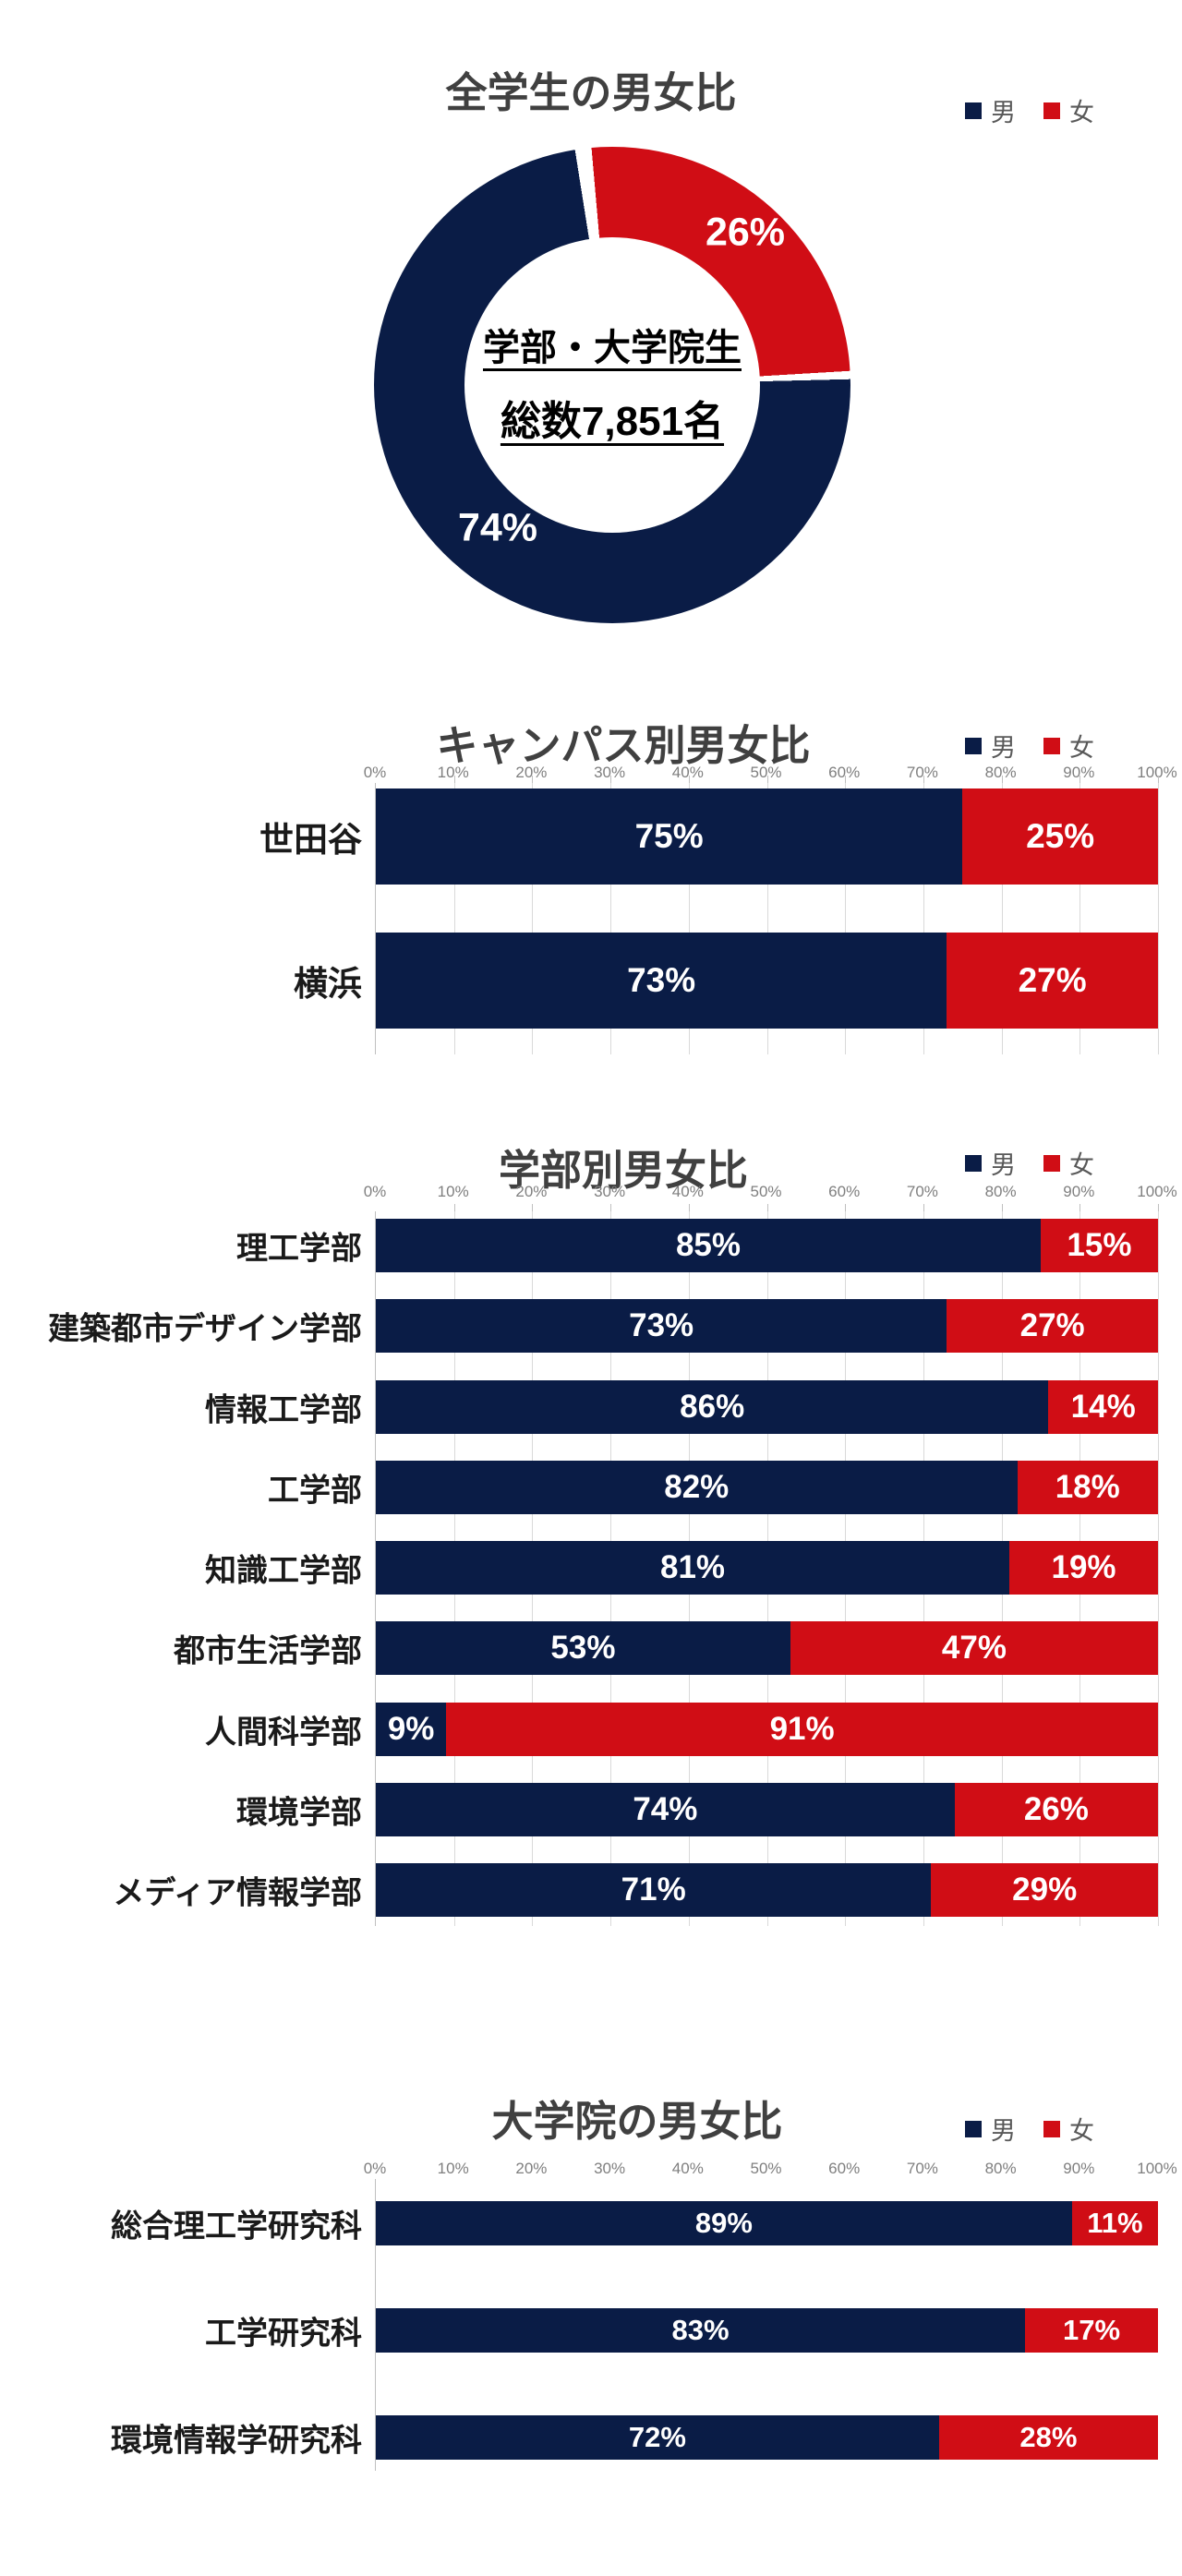 The image size is (1182, 2576). I want to click on male-bar-segment: 81%, so click(693, 1568).